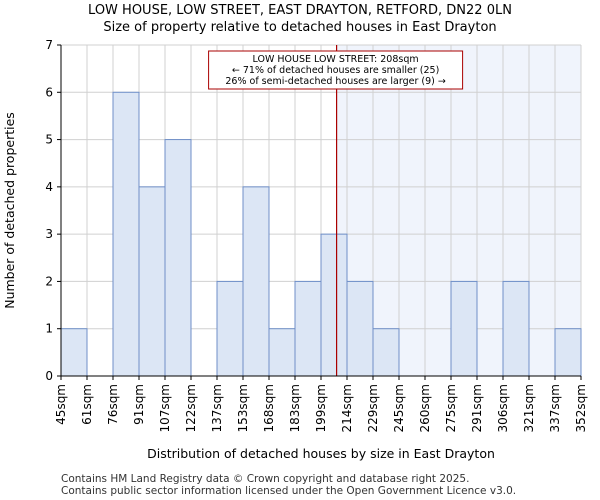  Describe the element at coordinates (165, 408) in the screenshot. I see `x-tick-label: 107sqm` at that location.